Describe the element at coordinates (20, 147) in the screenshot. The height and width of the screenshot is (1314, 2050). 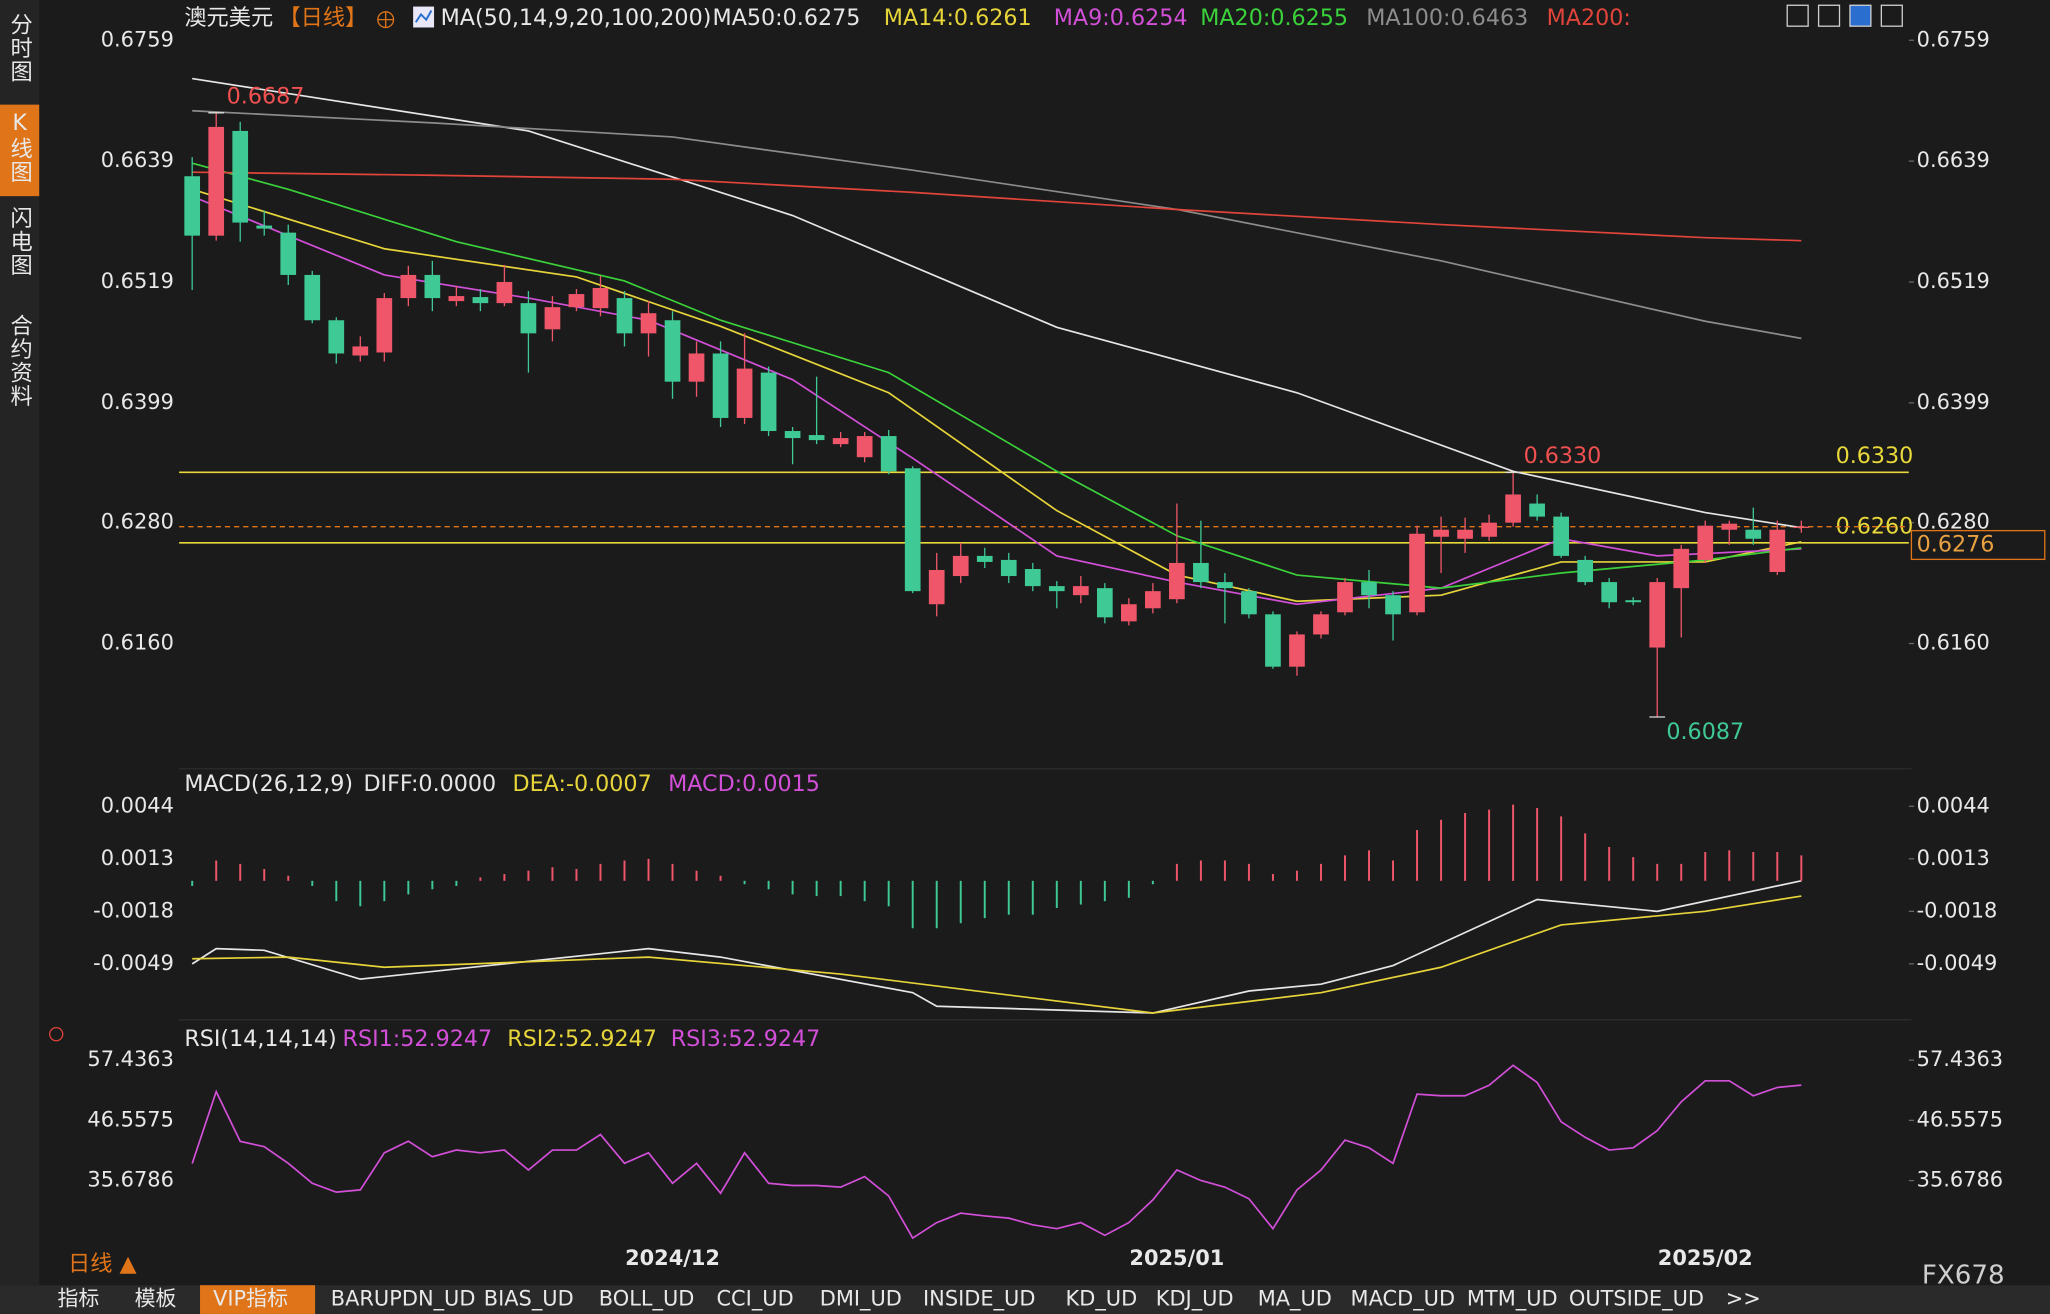
I see `sidebar-tab: K线图` at that location.